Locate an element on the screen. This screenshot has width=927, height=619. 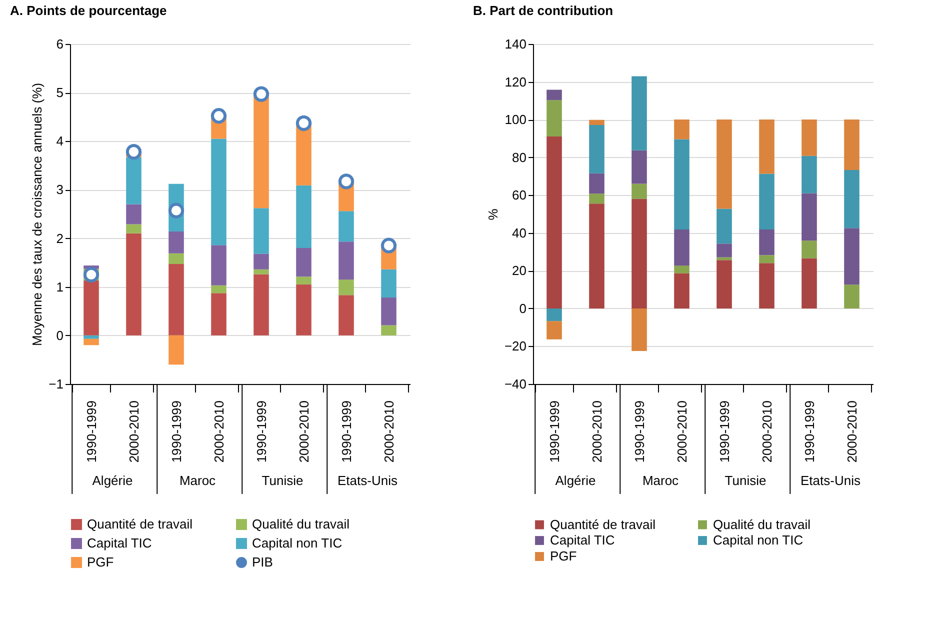
legend-label: PIB is located at coordinates (262, 562).